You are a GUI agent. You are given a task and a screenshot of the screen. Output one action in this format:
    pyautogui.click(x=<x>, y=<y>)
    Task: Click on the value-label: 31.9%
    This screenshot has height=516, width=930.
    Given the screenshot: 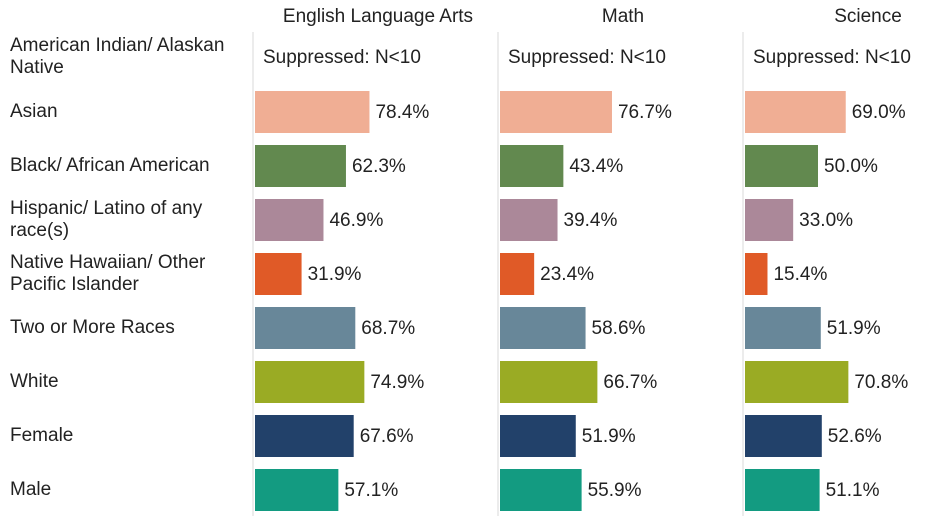 What is the action you would take?
    pyautogui.click(x=335, y=274)
    